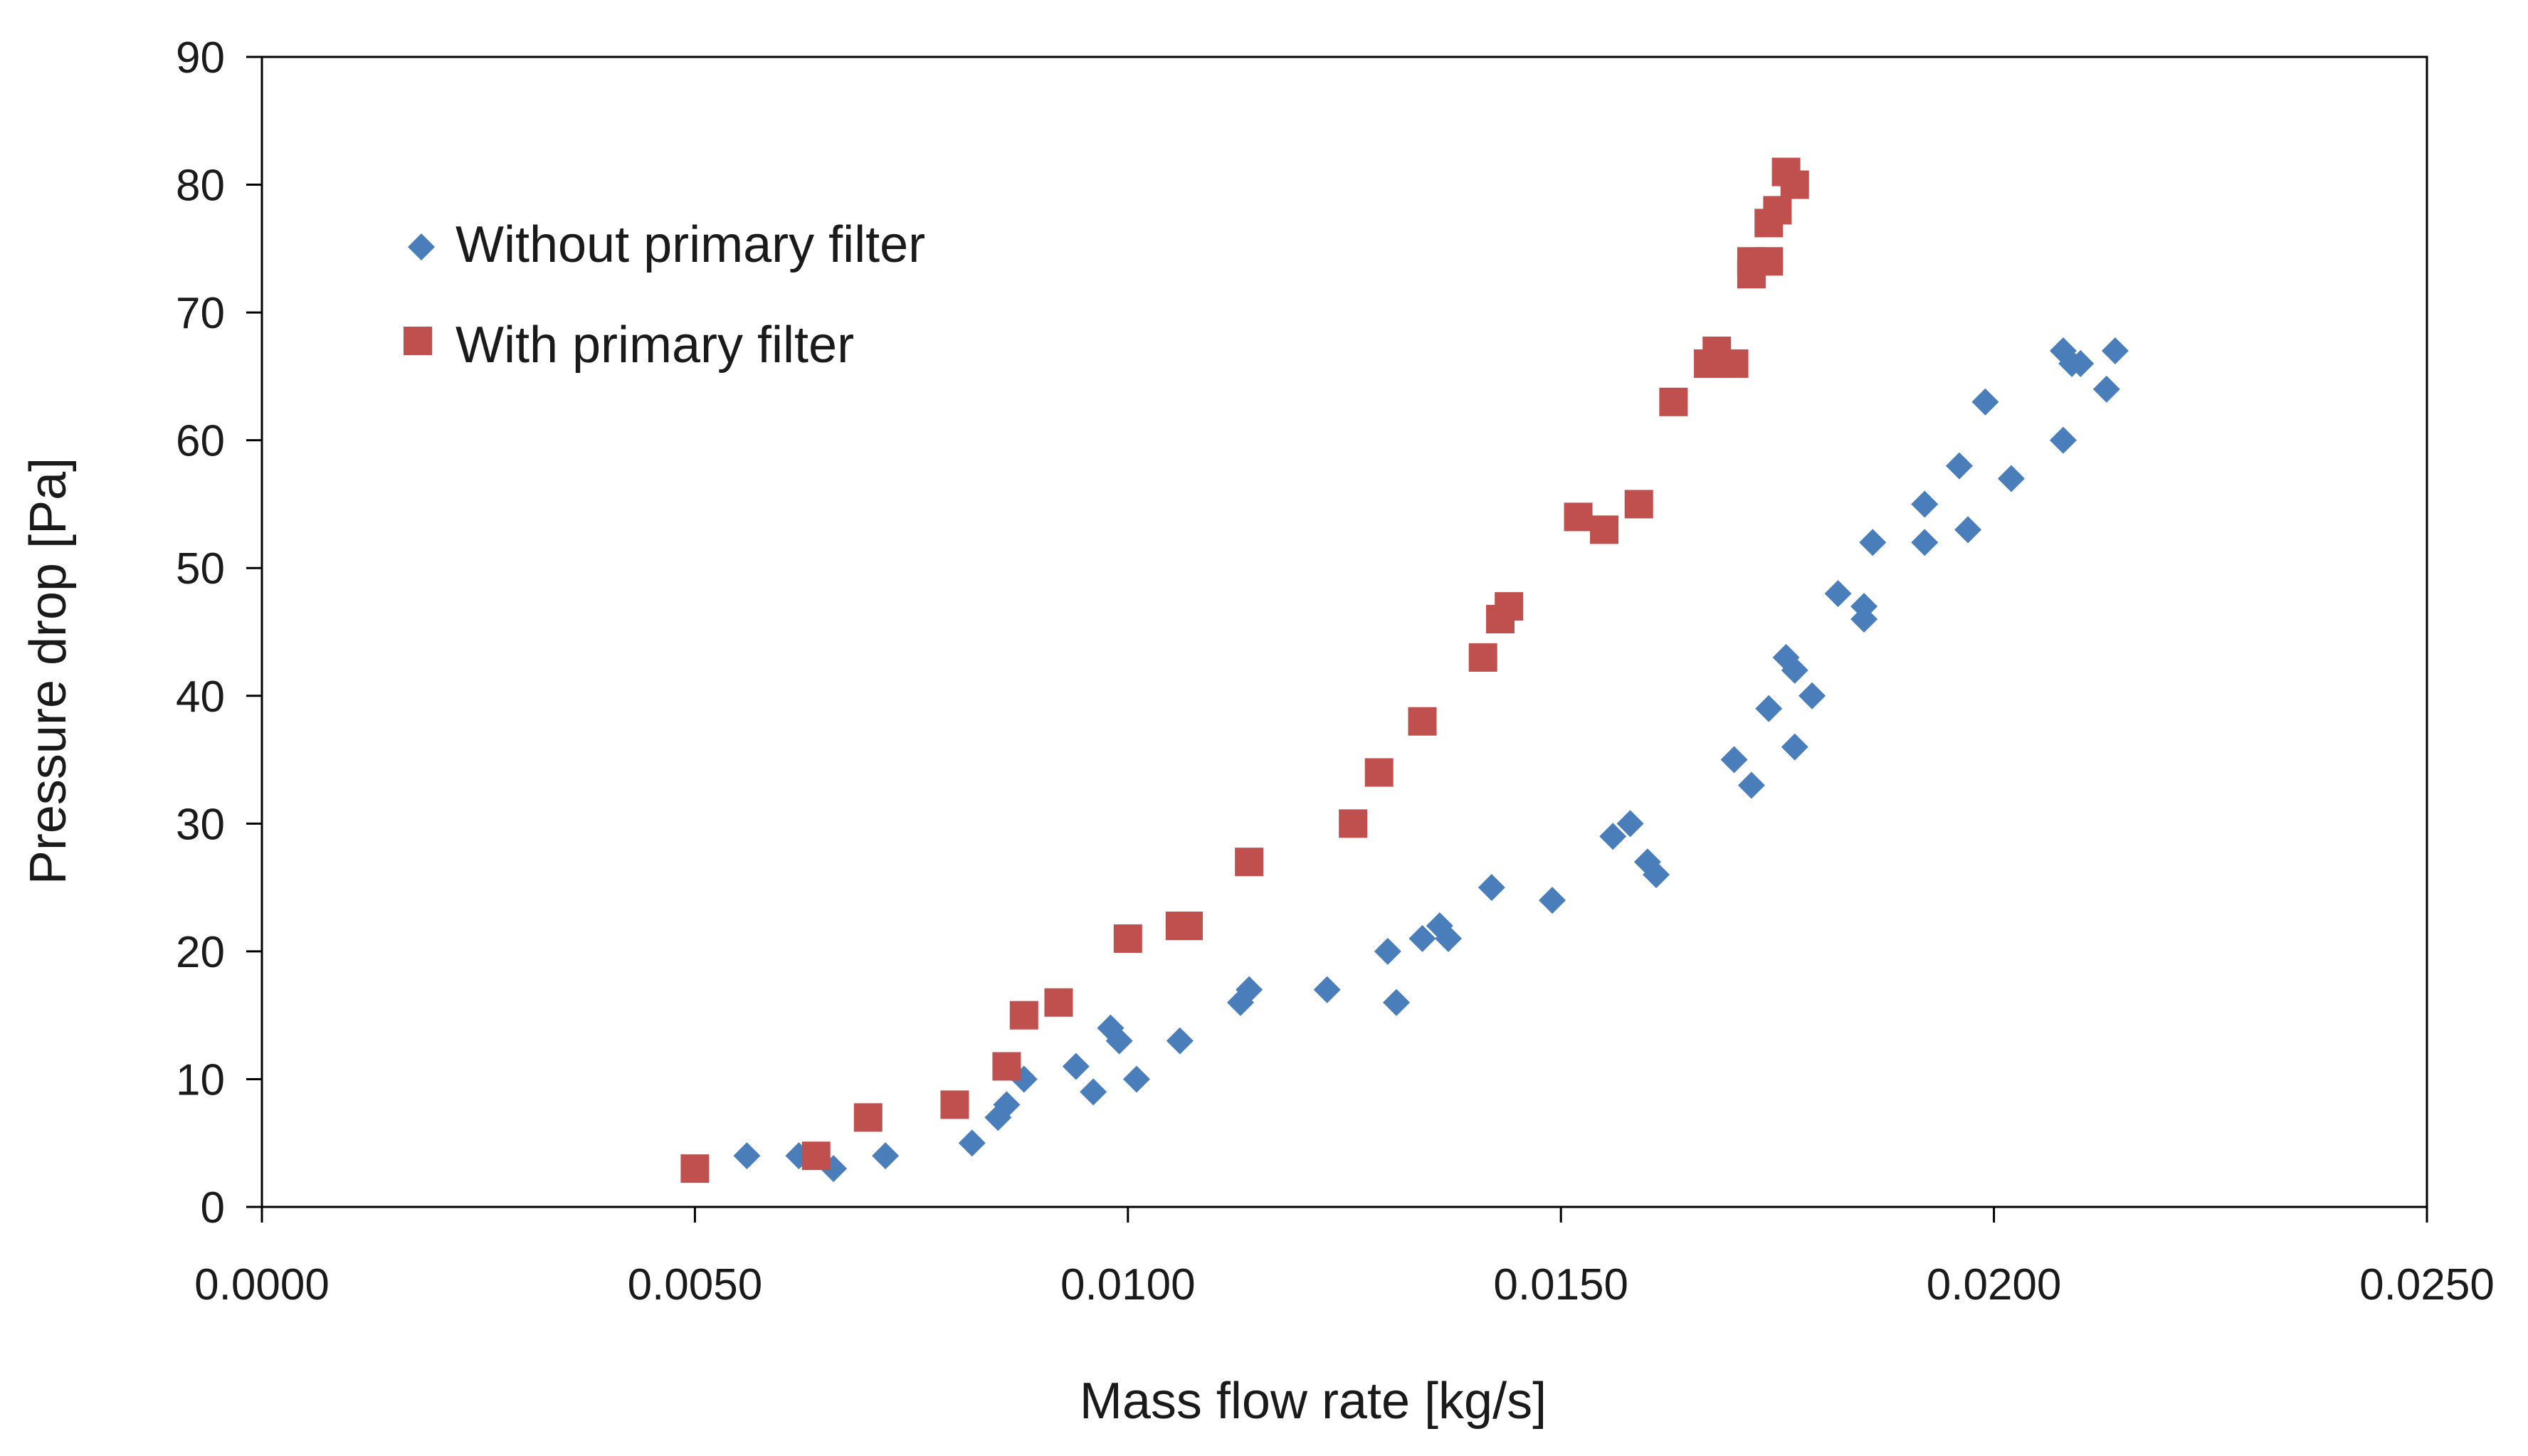 Image resolution: width=2528 pixels, height=1456 pixels. Describe the element at coordinates (695, 1284) in the screenshot. I see `x-tick-label: 0.0050` at that location.